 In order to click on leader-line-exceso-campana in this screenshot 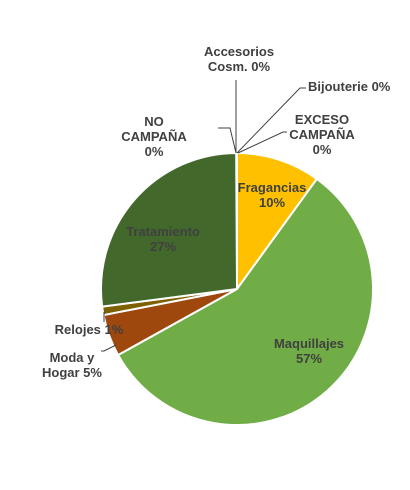, I will do `click(262, 142)`.